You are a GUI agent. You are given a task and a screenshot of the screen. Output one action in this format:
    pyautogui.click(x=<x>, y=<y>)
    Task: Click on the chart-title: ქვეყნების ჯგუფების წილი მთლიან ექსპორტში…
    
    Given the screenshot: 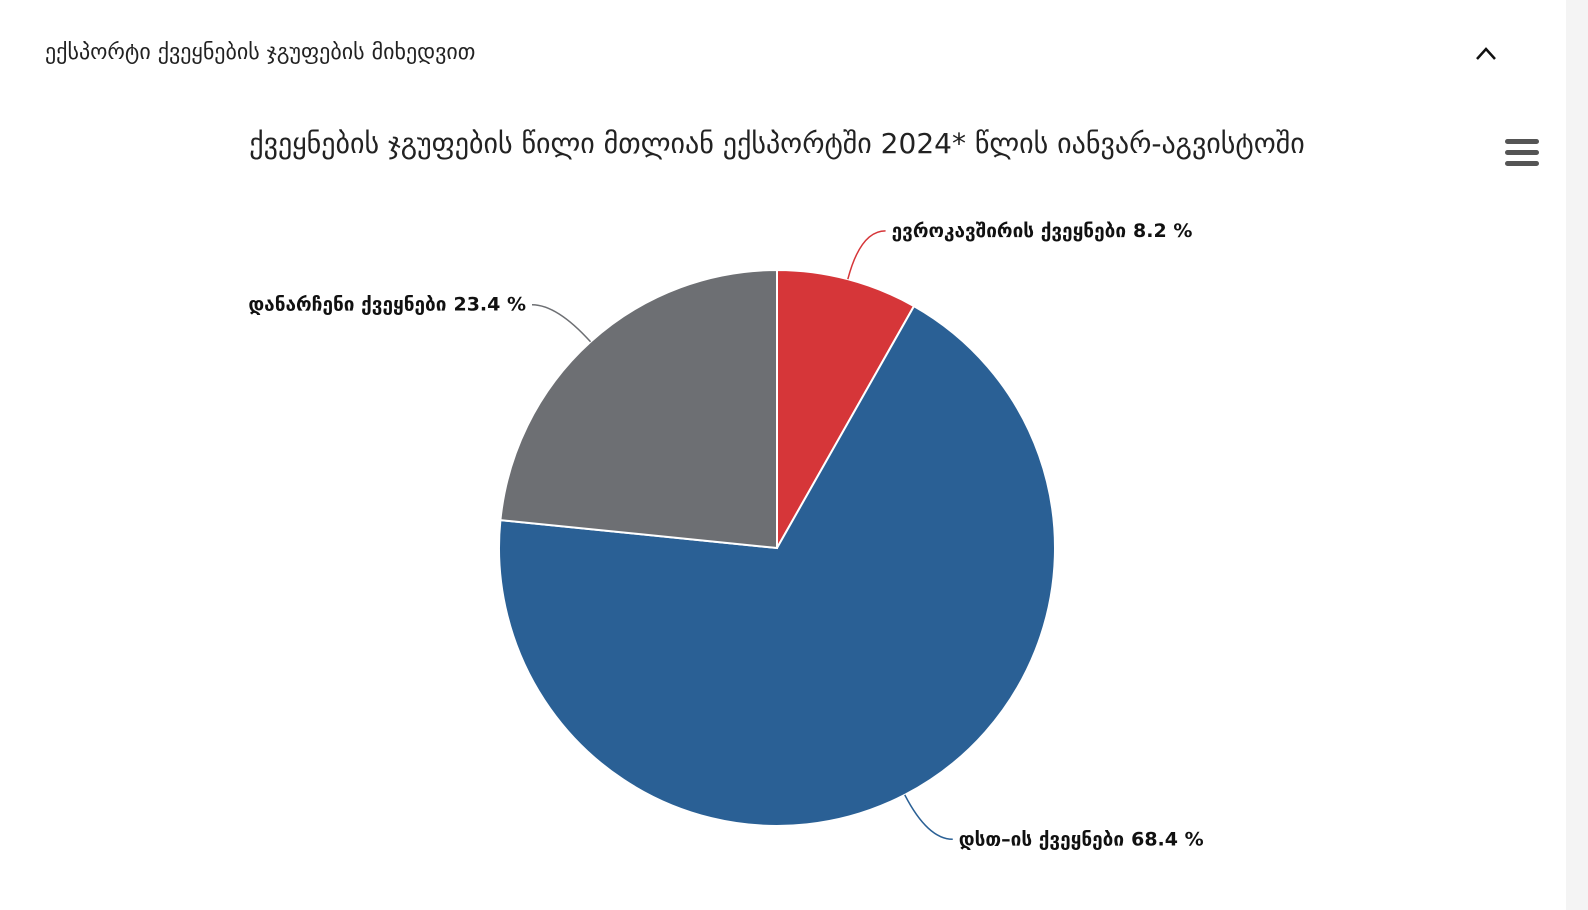 What is the action you would take?
    pyautogui.click(x=777, y=143)
    